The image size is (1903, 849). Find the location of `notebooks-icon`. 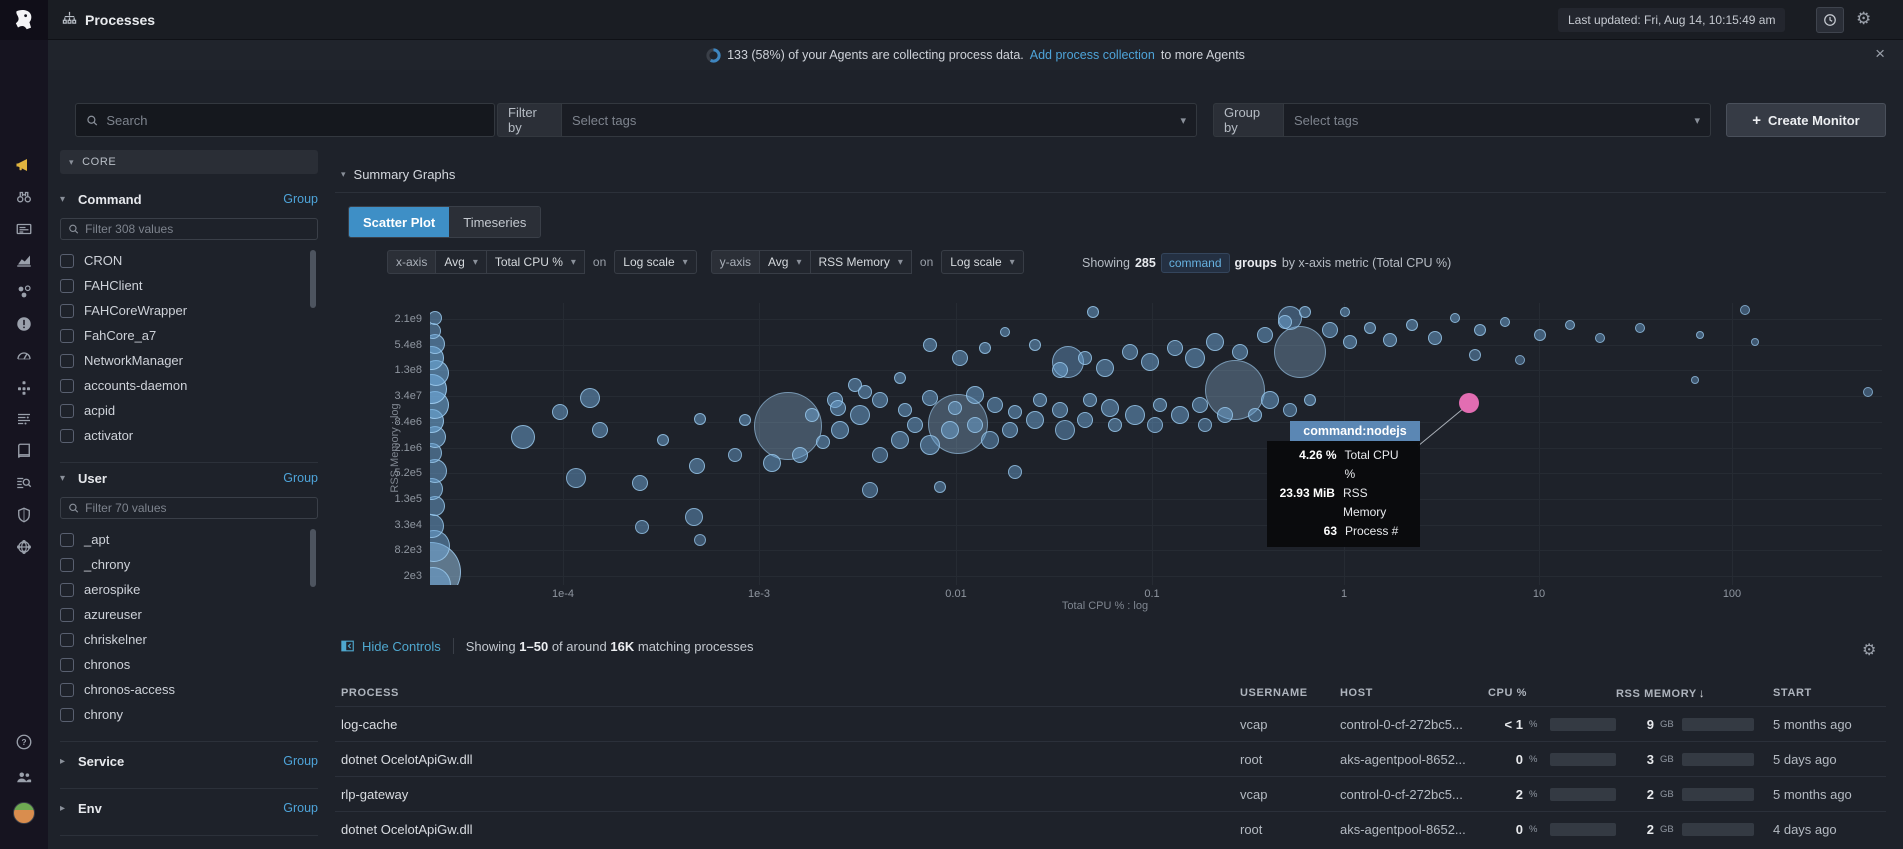

notebooks-icon is located at coordinates (24, 451).